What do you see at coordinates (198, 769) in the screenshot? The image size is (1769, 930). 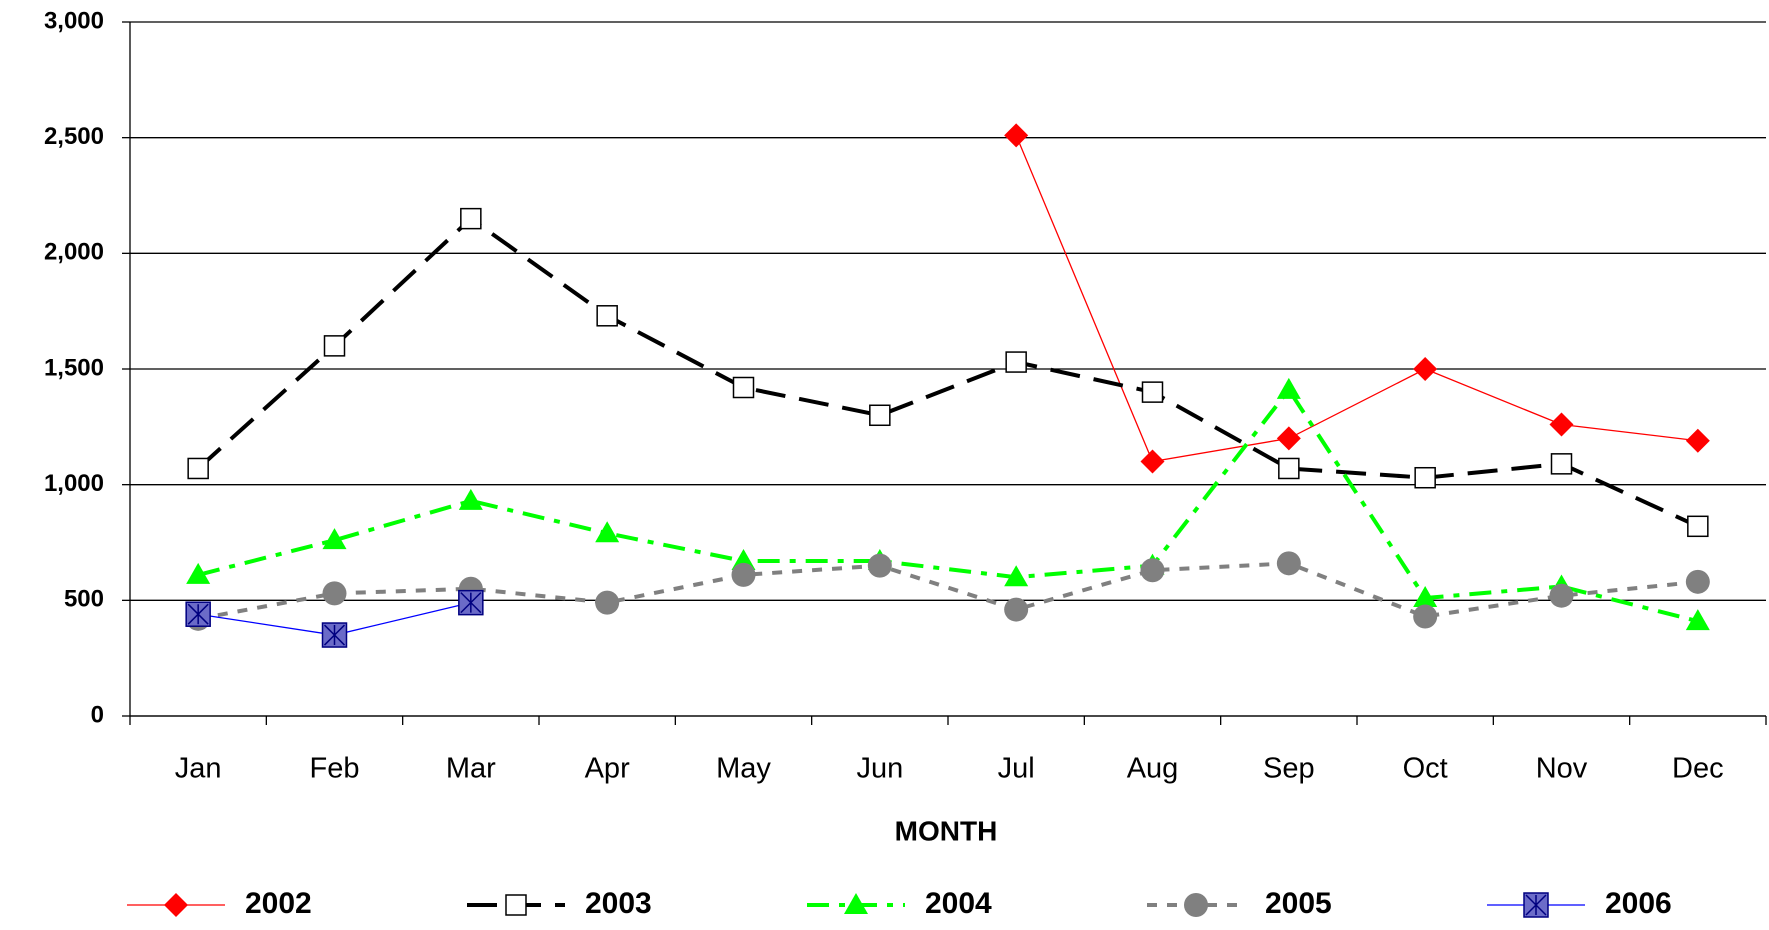 I see `x-tick-label: Jan` at bounding box center [198, 769].